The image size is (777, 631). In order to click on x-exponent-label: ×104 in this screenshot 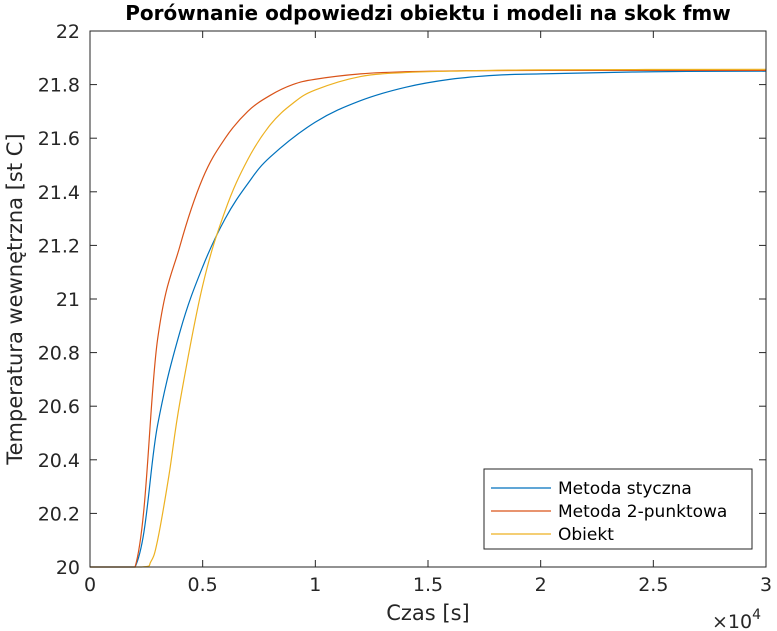, I will do `click(736, 619)`.